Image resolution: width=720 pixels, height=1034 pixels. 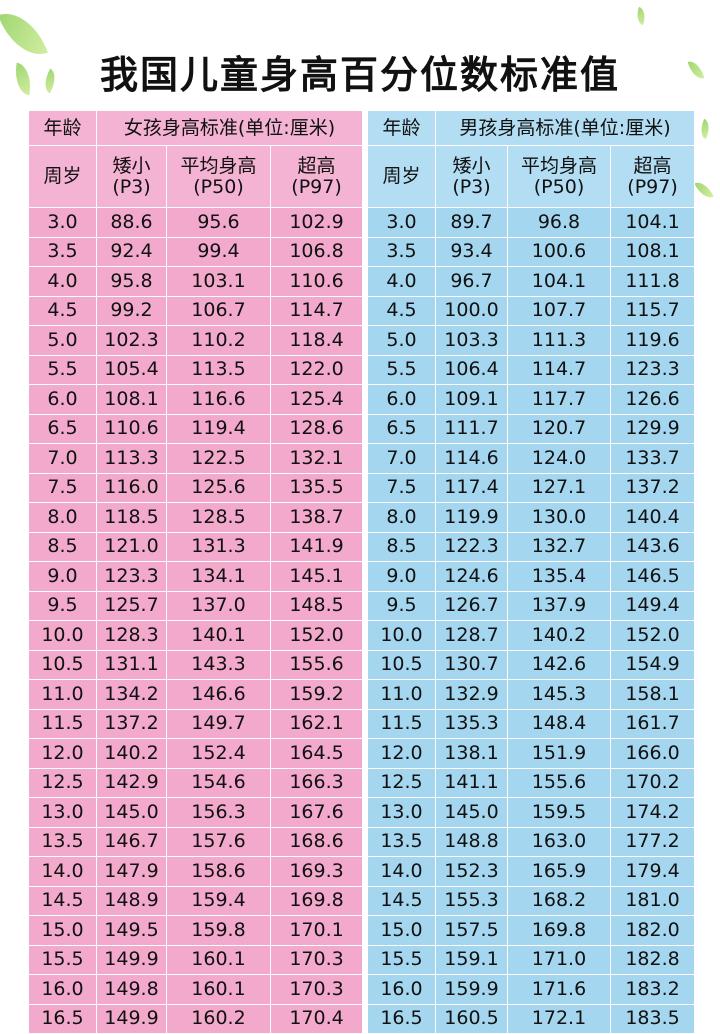 What do you see at coordinates (218, 694) in the screenshot?
I see `p50-cell: 146.6` at bounding box center [218, 694].